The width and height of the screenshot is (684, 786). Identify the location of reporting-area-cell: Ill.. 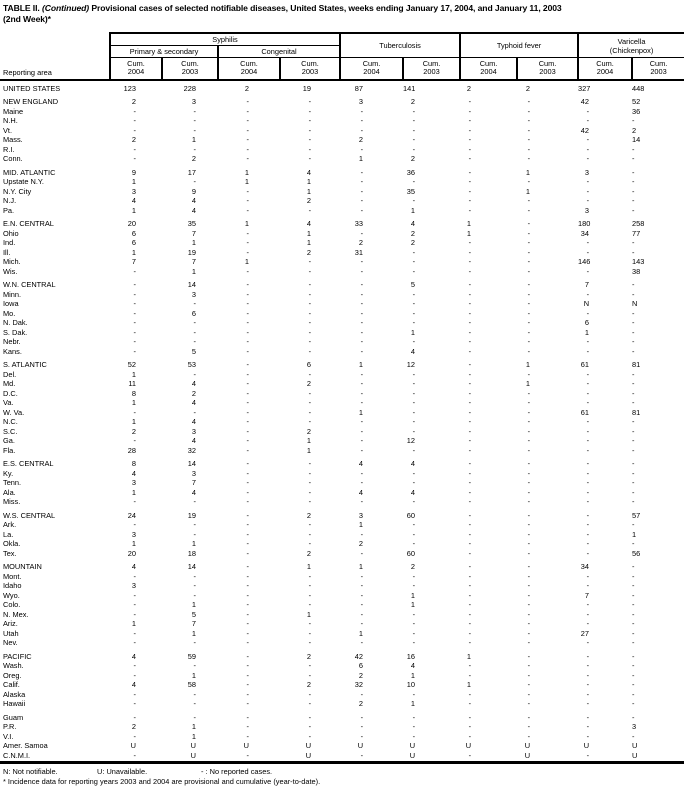
(7, 252).